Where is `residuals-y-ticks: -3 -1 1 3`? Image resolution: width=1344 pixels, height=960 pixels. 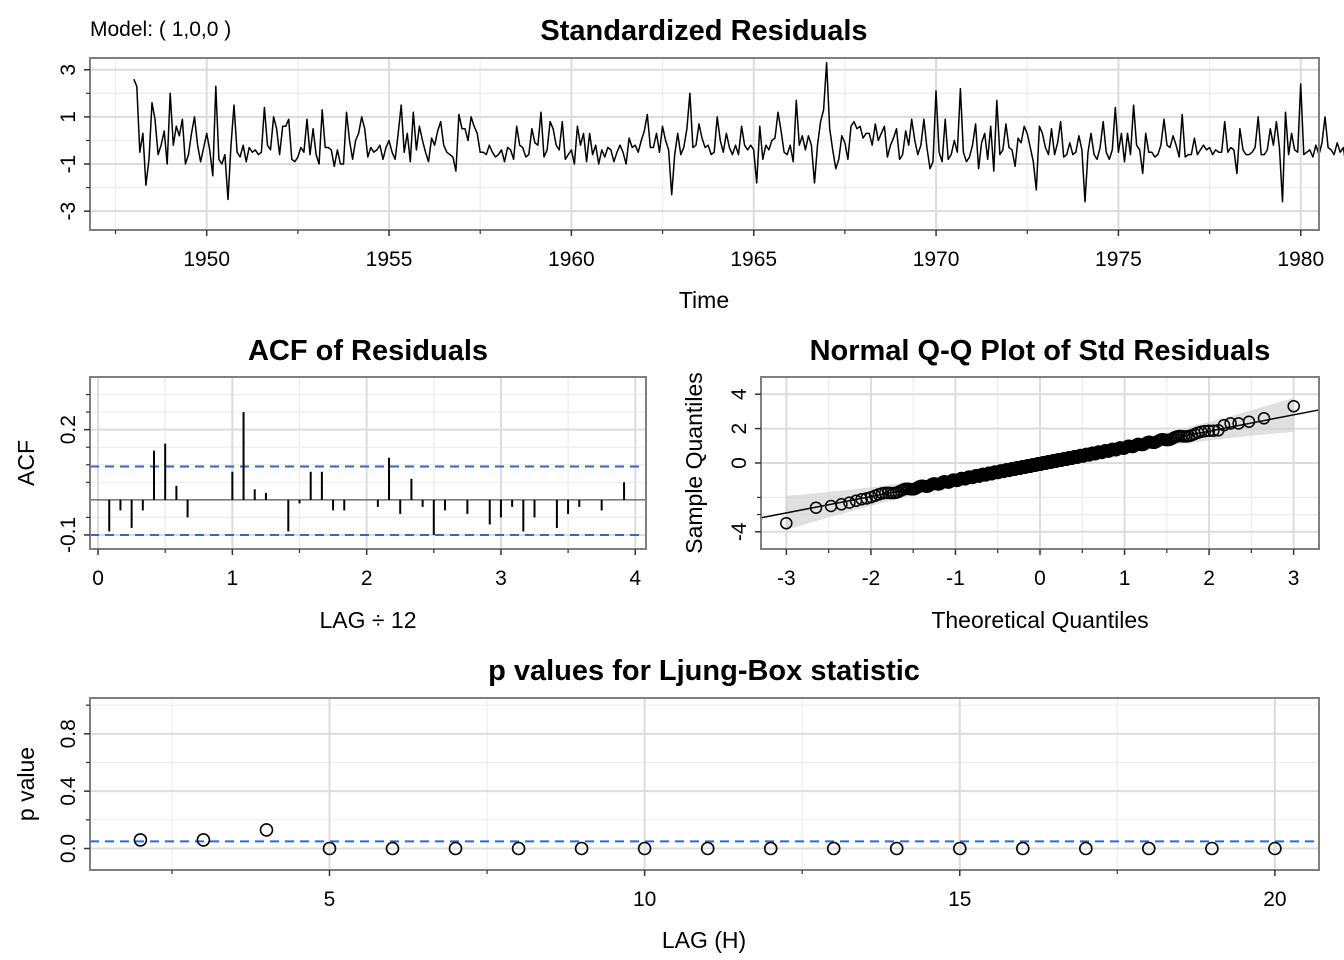 residuals-y-ticks: -3 -1 1 3 is located at coordinates (73, 142).